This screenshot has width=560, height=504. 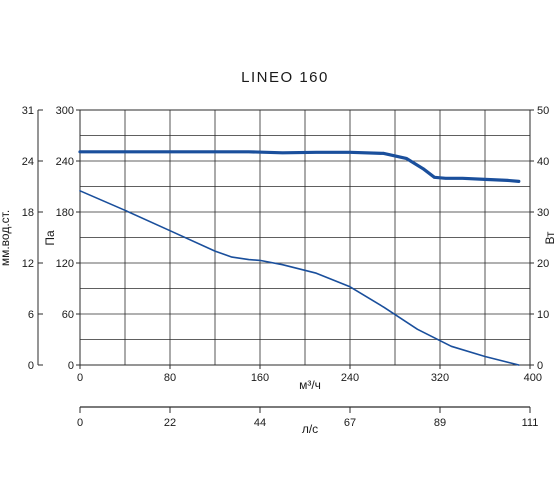 I want to click on y-pressure-tick-label: 60, so click(x=68, y=315).